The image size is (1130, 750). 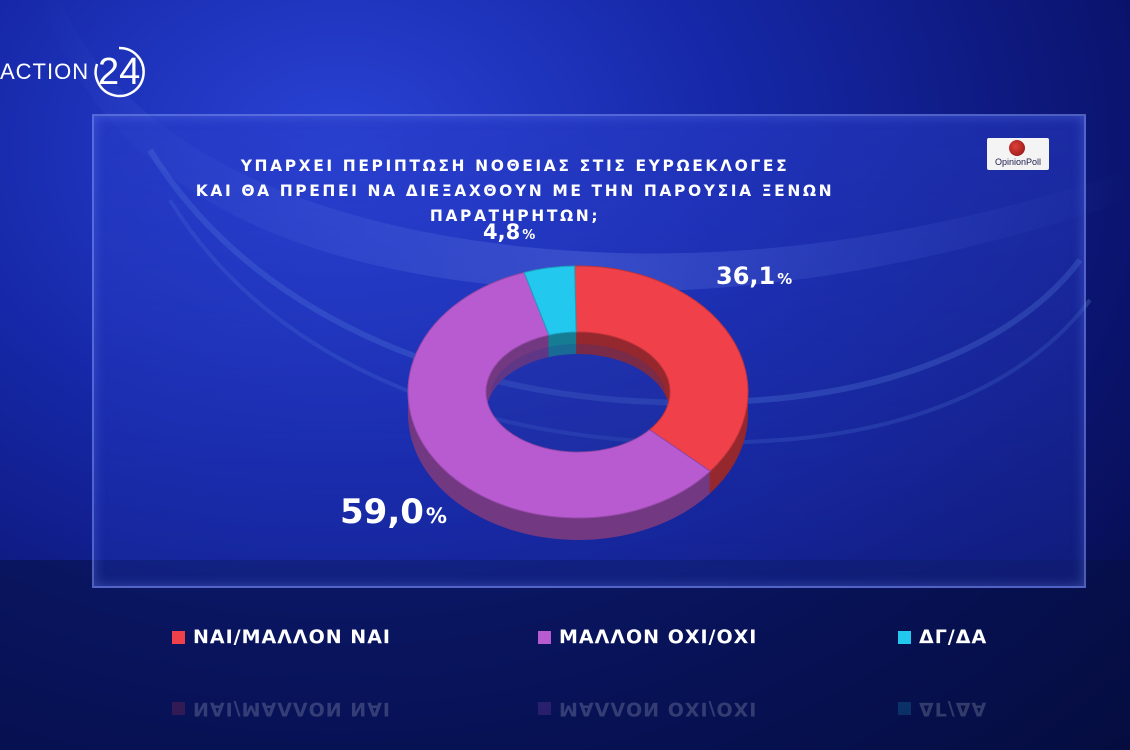 I want to click on opinionpoll-logo-text: OpinionPoll, so click(x=1018, y=162).